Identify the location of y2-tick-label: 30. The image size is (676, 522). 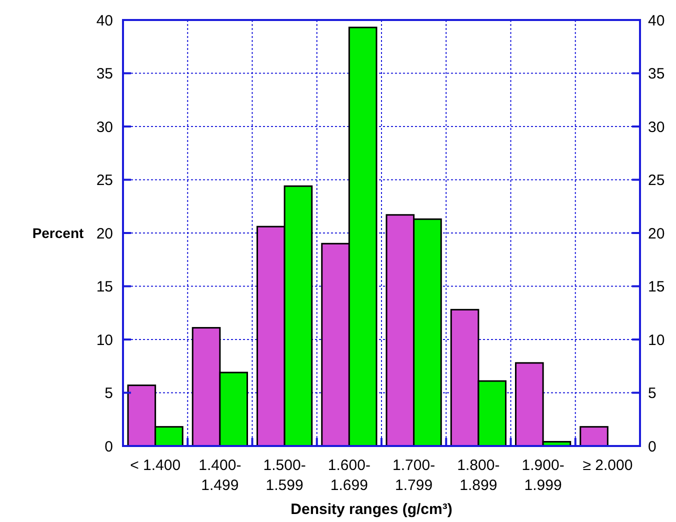
(656, 127).